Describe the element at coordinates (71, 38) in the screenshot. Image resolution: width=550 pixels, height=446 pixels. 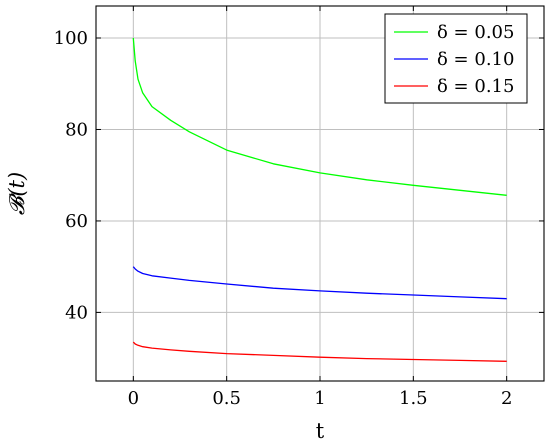
I see `y-tick-label: 100` at that location.